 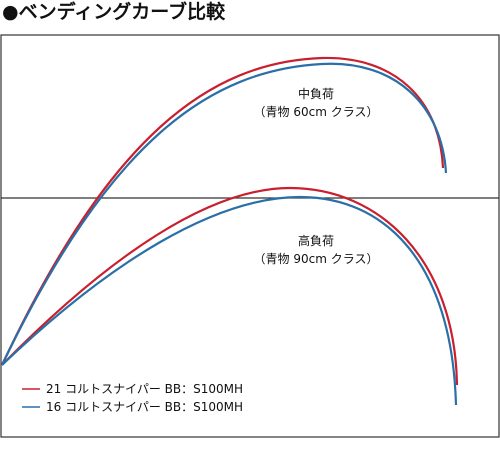 I want to click on legend-label-series-16: 16 コルトスナイパー BB：S100MH, so click(x=144, y=407).